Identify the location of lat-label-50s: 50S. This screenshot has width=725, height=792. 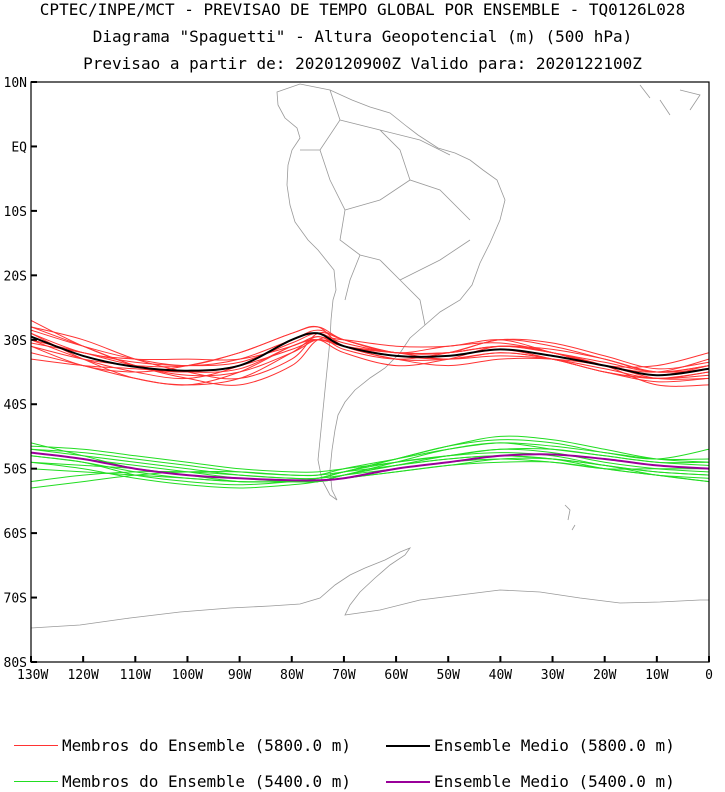
(15, 470).